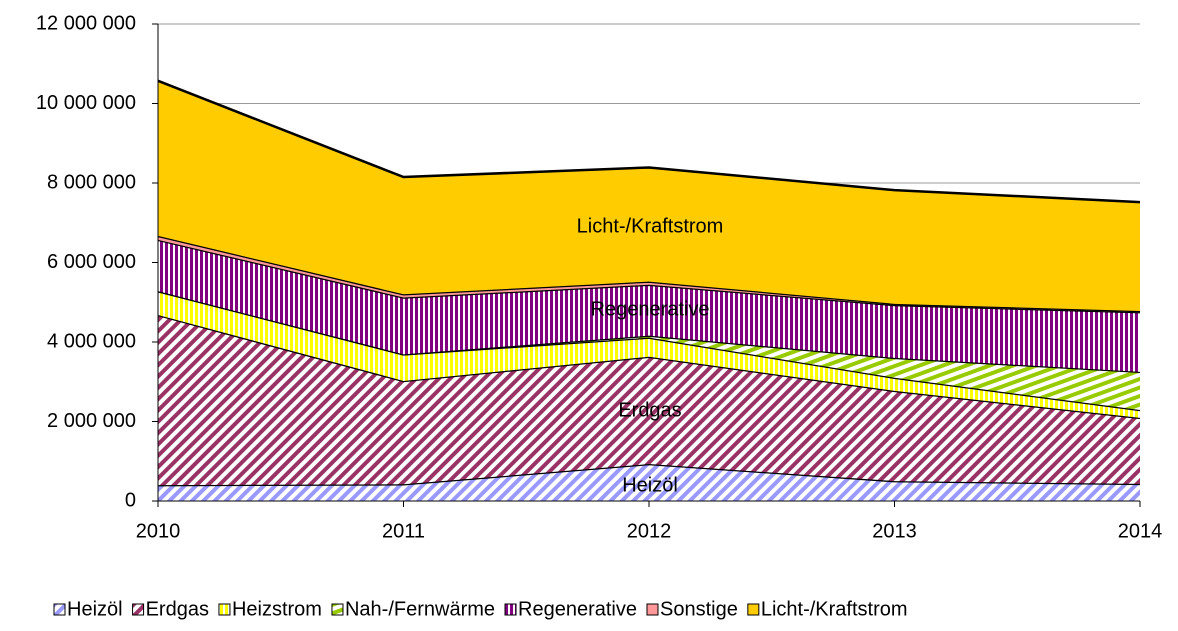  Describe the element at coordinates (91, 262) in the screenshot. I see `y-tick-label: 6 000 000` at that location.